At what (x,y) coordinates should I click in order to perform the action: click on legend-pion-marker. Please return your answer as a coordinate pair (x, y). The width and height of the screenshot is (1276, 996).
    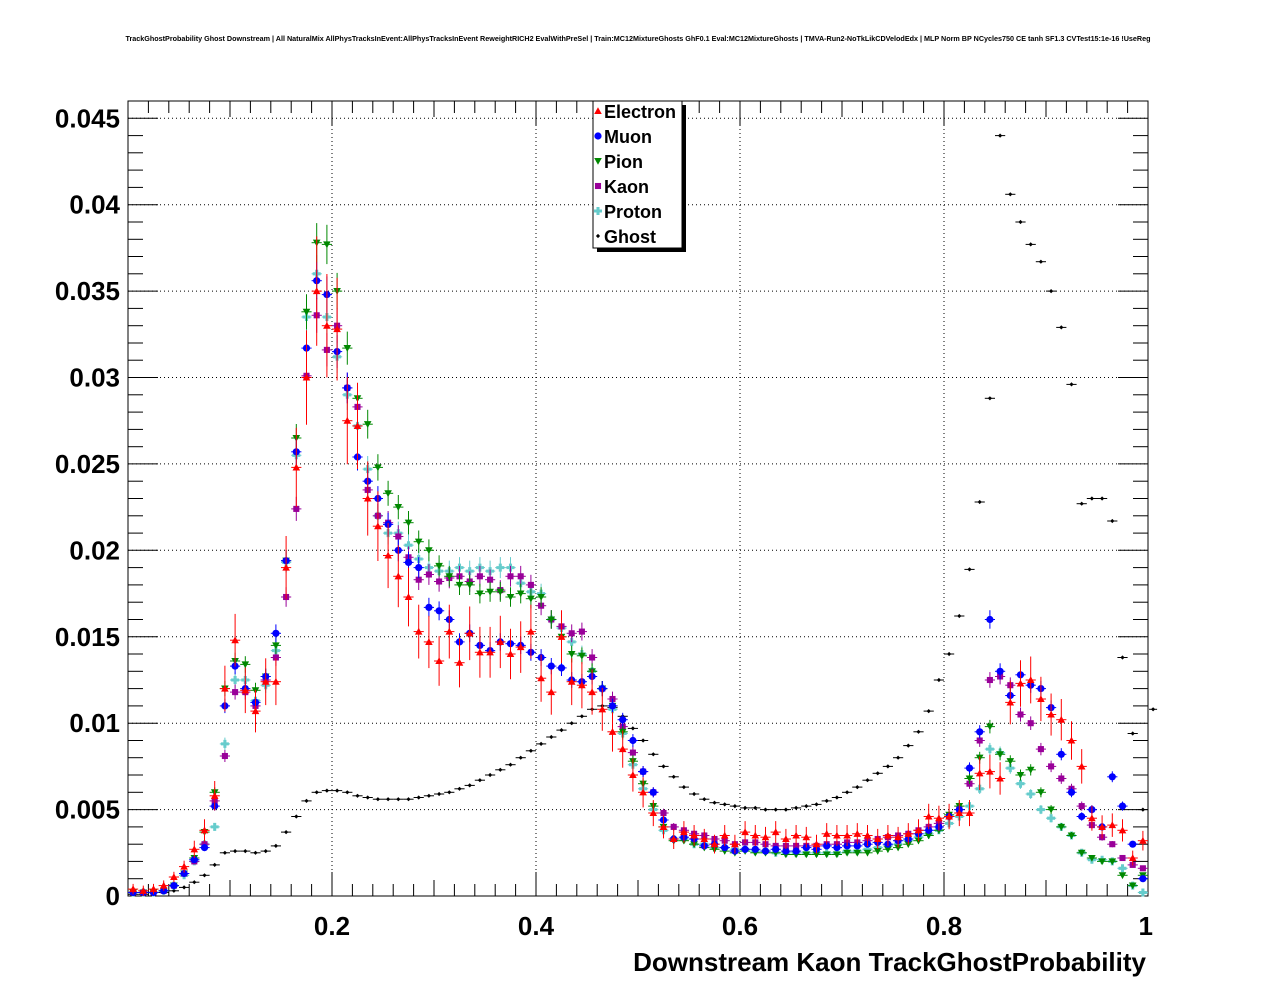
    Looking at the image, I should click on (598, 161).